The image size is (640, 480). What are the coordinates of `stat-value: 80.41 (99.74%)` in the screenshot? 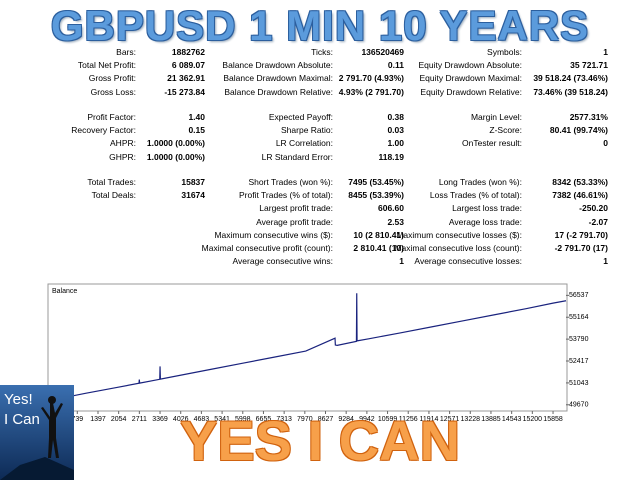 It's located at (578, 130).